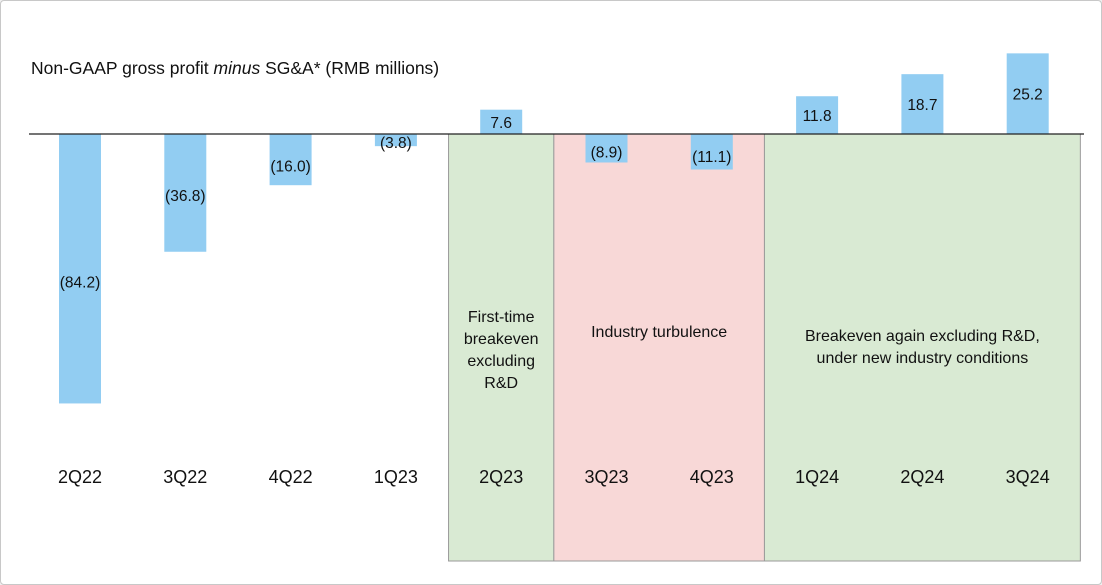 The image size is (1102, 585). Describe the element at coordinates (606, 477) in the screenshot. I see `category-label-3Q23: 3Q23` at that location.